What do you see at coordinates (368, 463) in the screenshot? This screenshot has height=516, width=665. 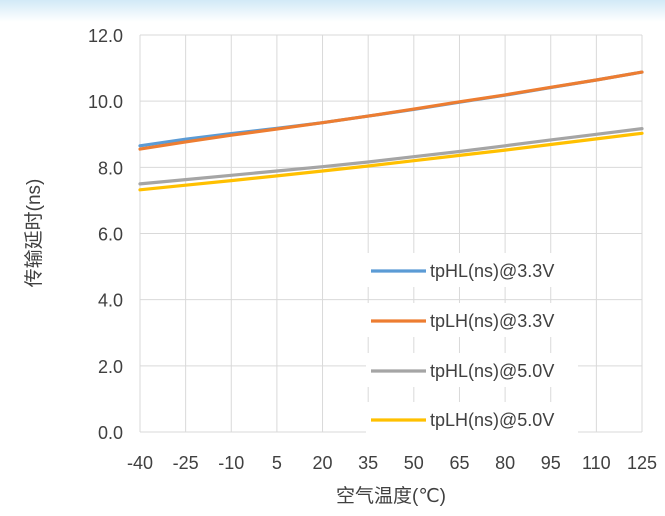 I see `x-tick-label: 35` at bounding box center [368, 463].